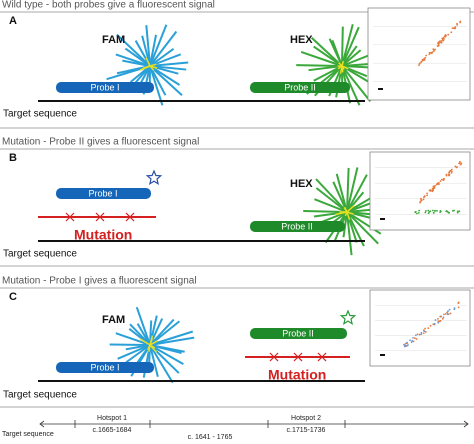 The image size is (474, 444). I want to click on hotspot-range: c.1665-1684, so click(112, 430).